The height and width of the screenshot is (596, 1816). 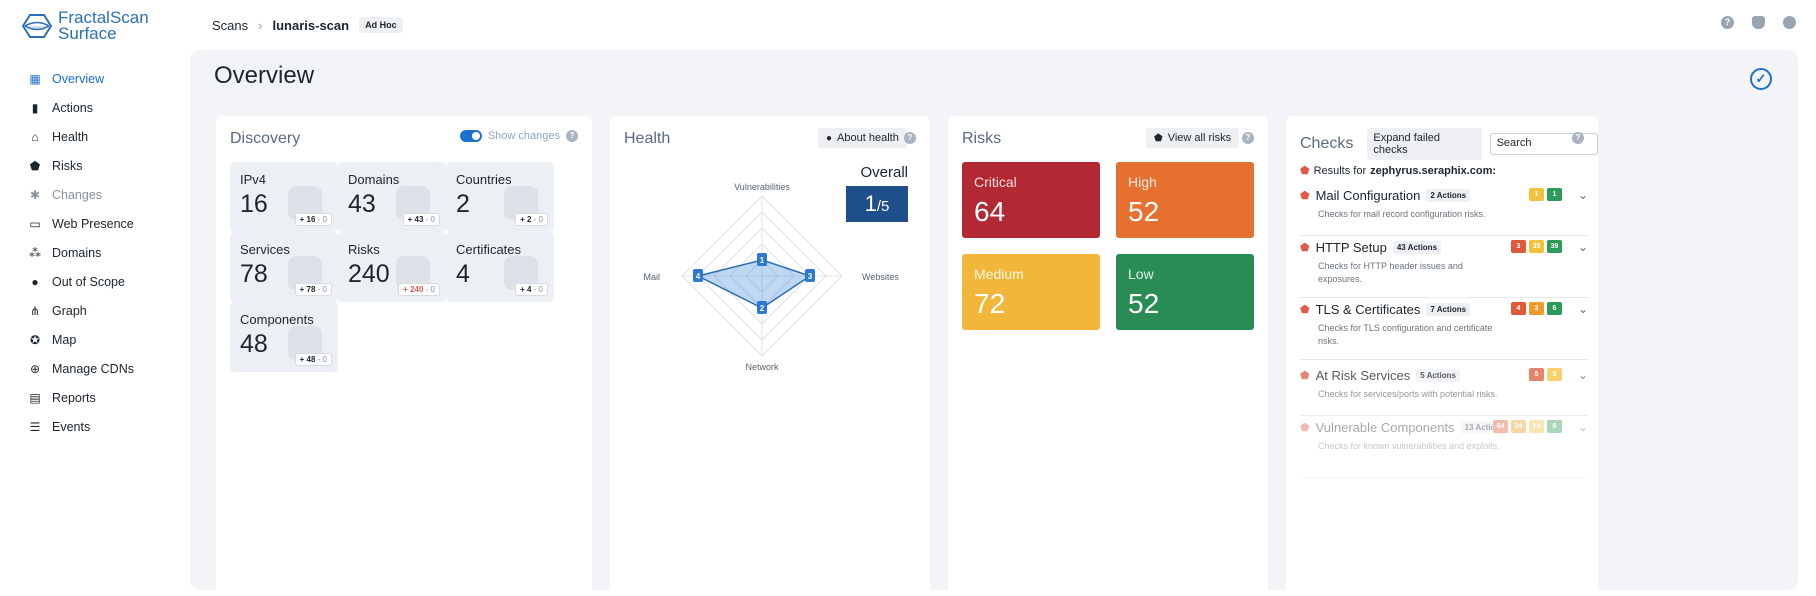 I want to click on stat-delta: + 78 - 0, so click(x=313, y=289).